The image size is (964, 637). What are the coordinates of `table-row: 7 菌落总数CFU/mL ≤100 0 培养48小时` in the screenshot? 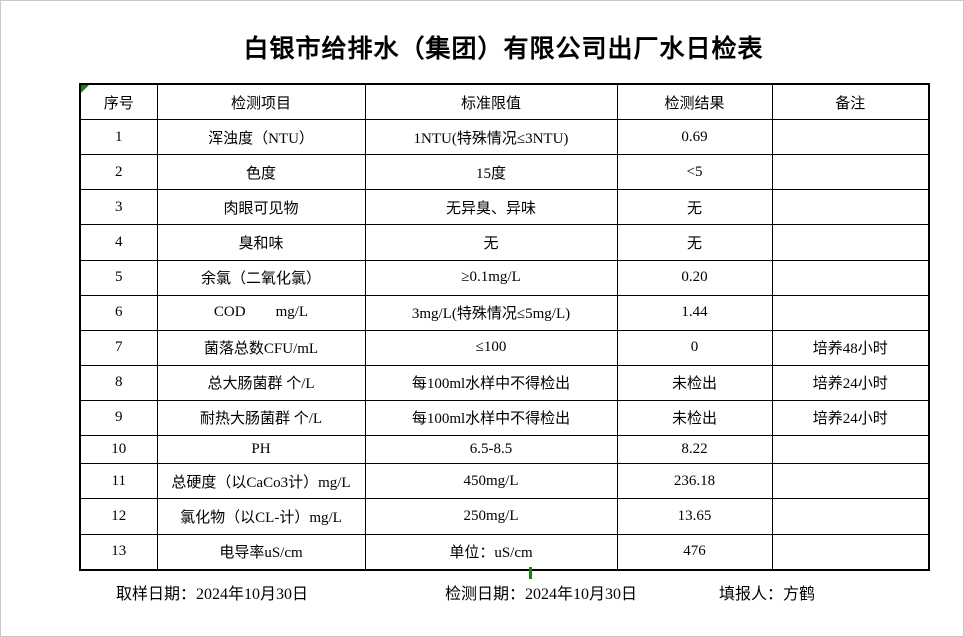 It's located at (504, 347).